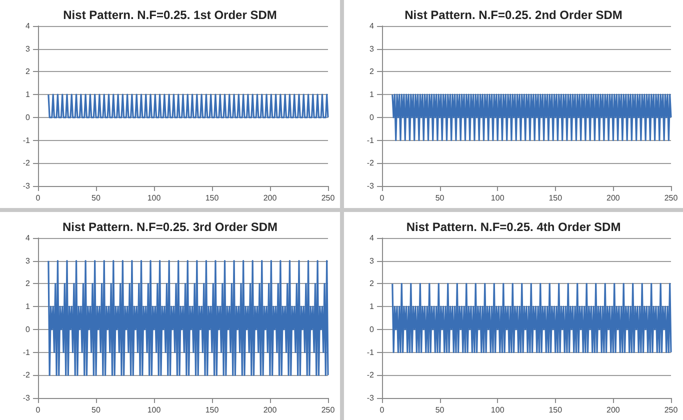  Describe the element at coordinates (170, 15) in the screenshot. I see `chart-title: Nist Pattern. N.F=0.25. 1st Order SDM` at that location.